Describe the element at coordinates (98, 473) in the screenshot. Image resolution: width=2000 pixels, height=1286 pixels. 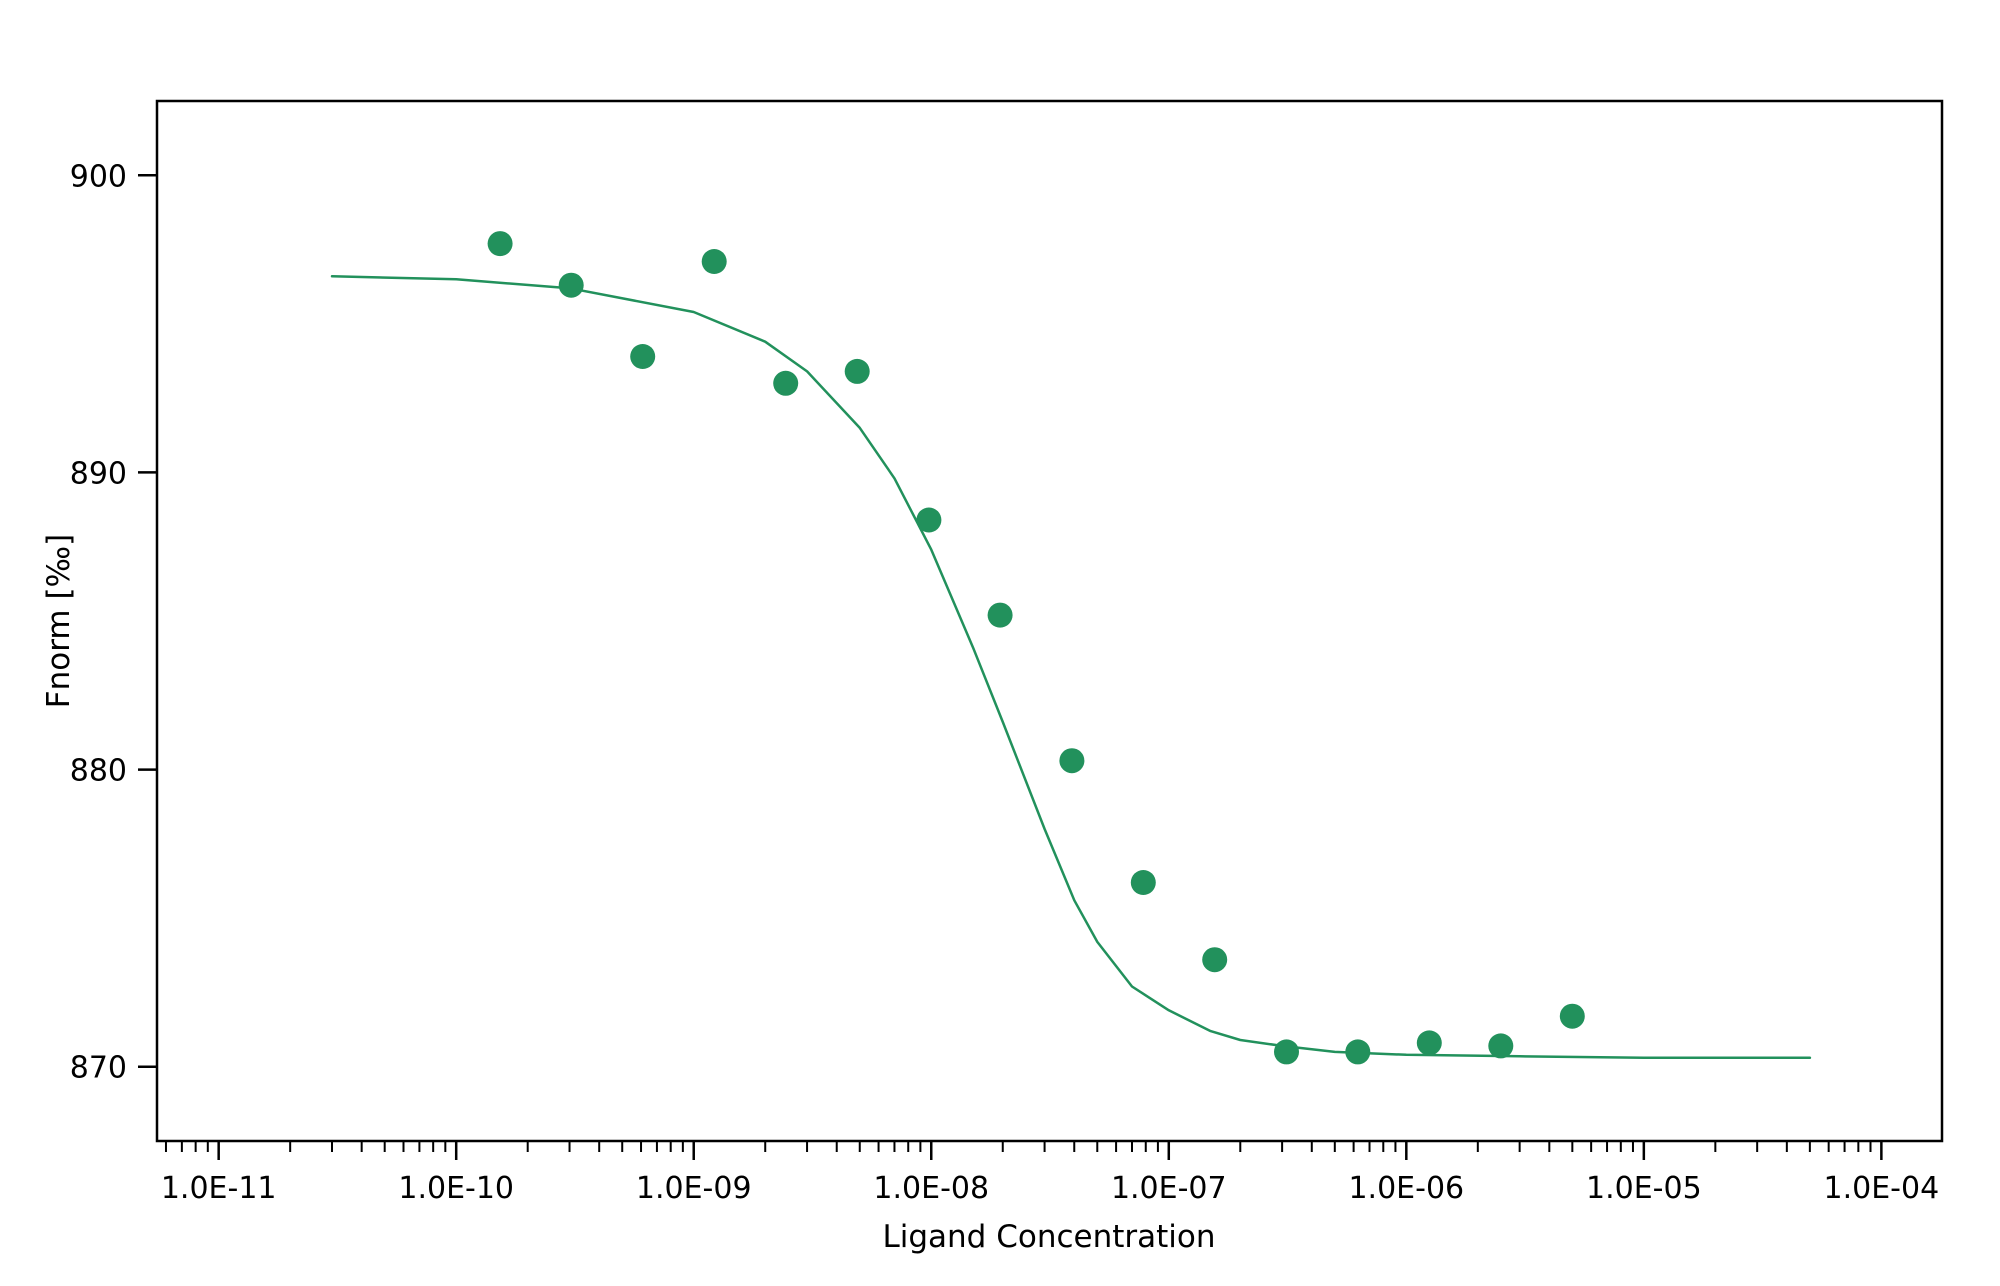
I see `y-tick-label: 890` at that location.